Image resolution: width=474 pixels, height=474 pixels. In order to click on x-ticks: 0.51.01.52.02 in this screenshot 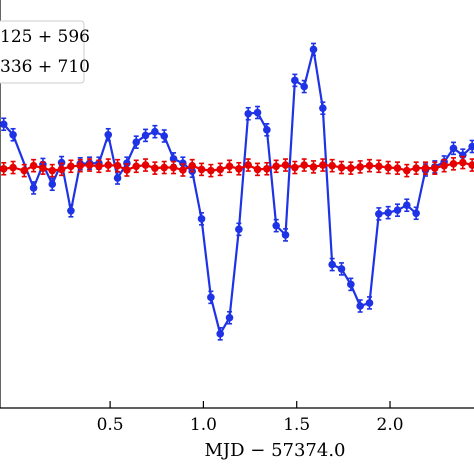, I will do `click(250, 418)`.